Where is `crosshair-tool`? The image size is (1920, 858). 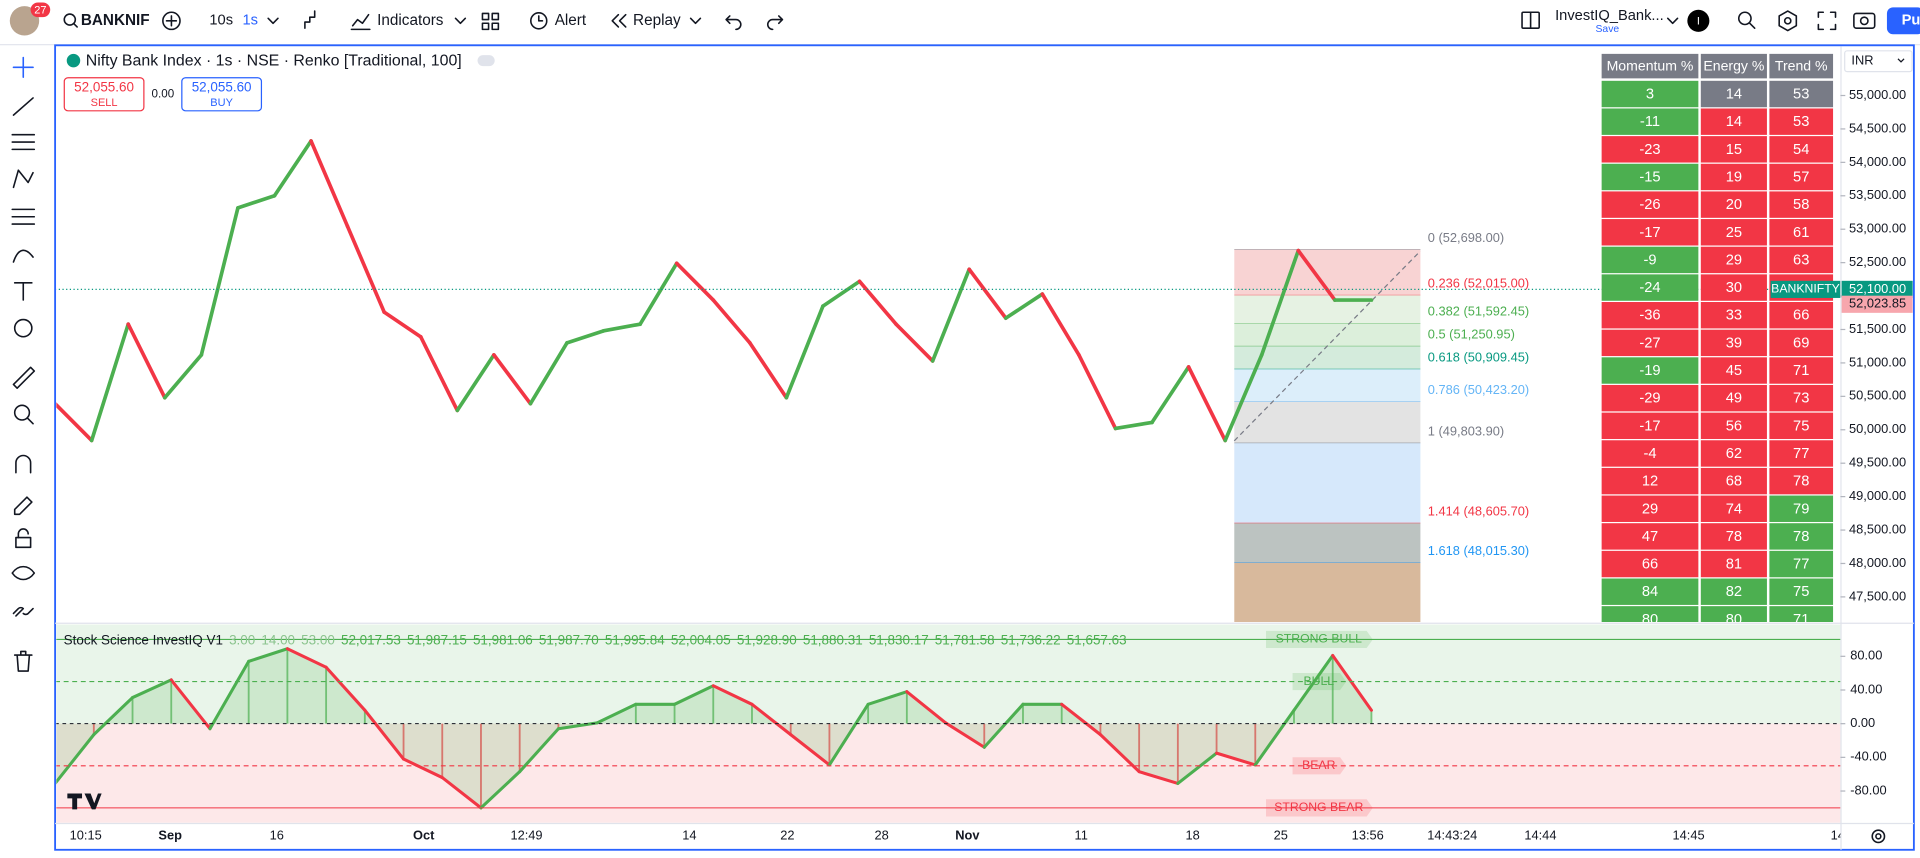 crosshair-tool is located at coordinates (23, 67).